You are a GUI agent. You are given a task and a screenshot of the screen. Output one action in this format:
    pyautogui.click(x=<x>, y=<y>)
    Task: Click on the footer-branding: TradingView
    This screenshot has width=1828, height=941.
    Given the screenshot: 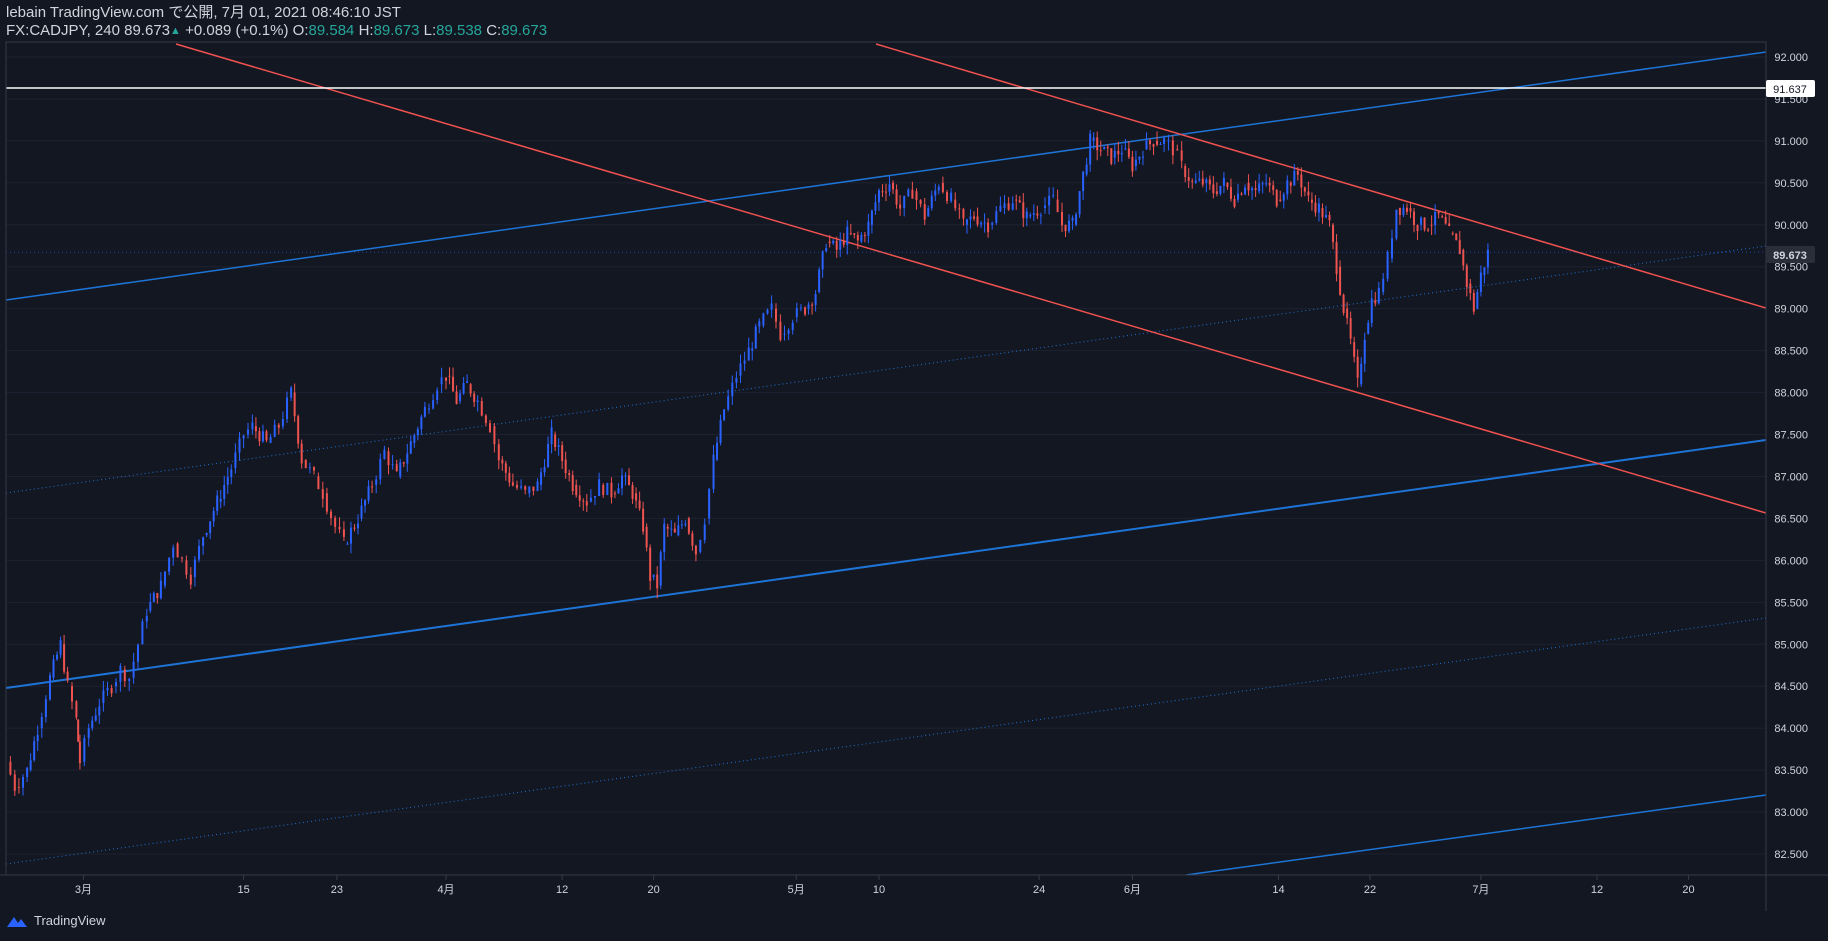 What is the action you would take?
    pyautogui.click(x=56, y=920)
    